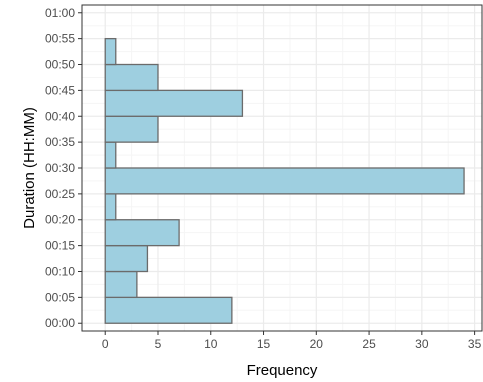  I want to click on y-tick-label: 00:30, so click(60, 168).